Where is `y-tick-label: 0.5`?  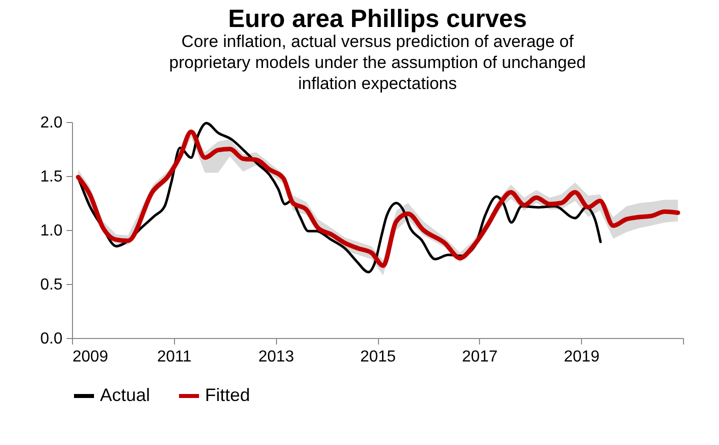 y-tick-label: 0.5 is located at coordinates (51, 285).